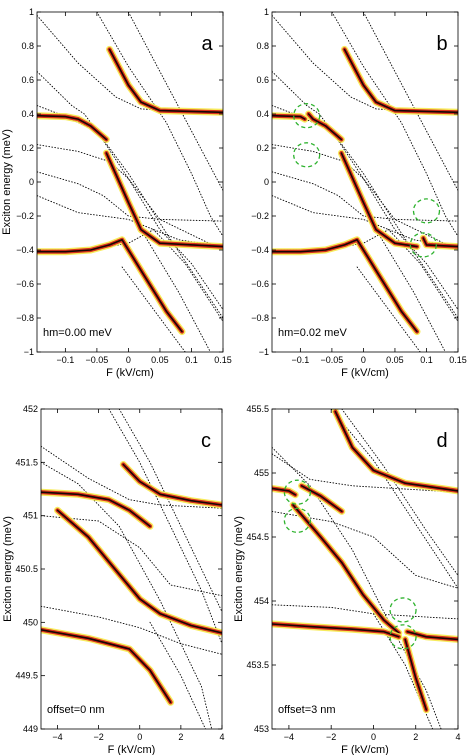  What do you see at coordinates (207, 44) in the screenshot?
I see `panel-label: a` at bounding box center [207, 44].